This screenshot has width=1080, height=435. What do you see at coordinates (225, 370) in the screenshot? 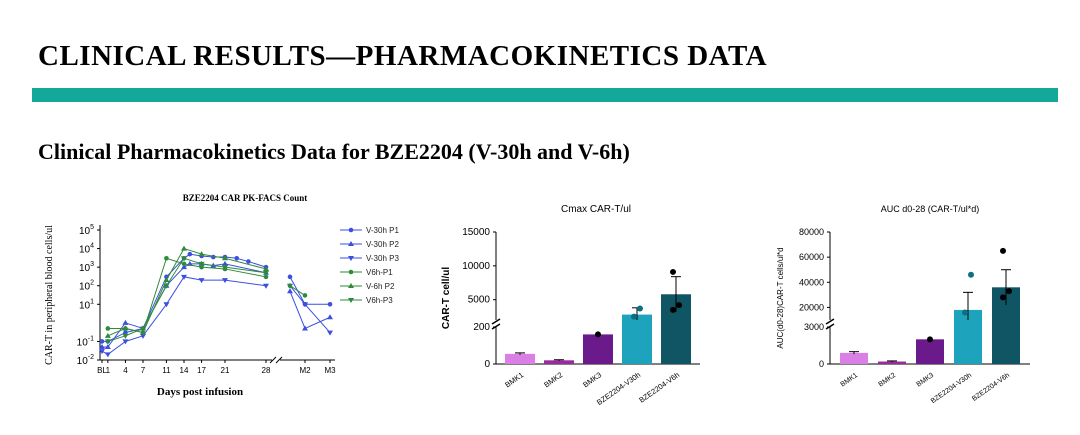
I see `pk-x-tick-label: 21` at bounding box center [225, 370].